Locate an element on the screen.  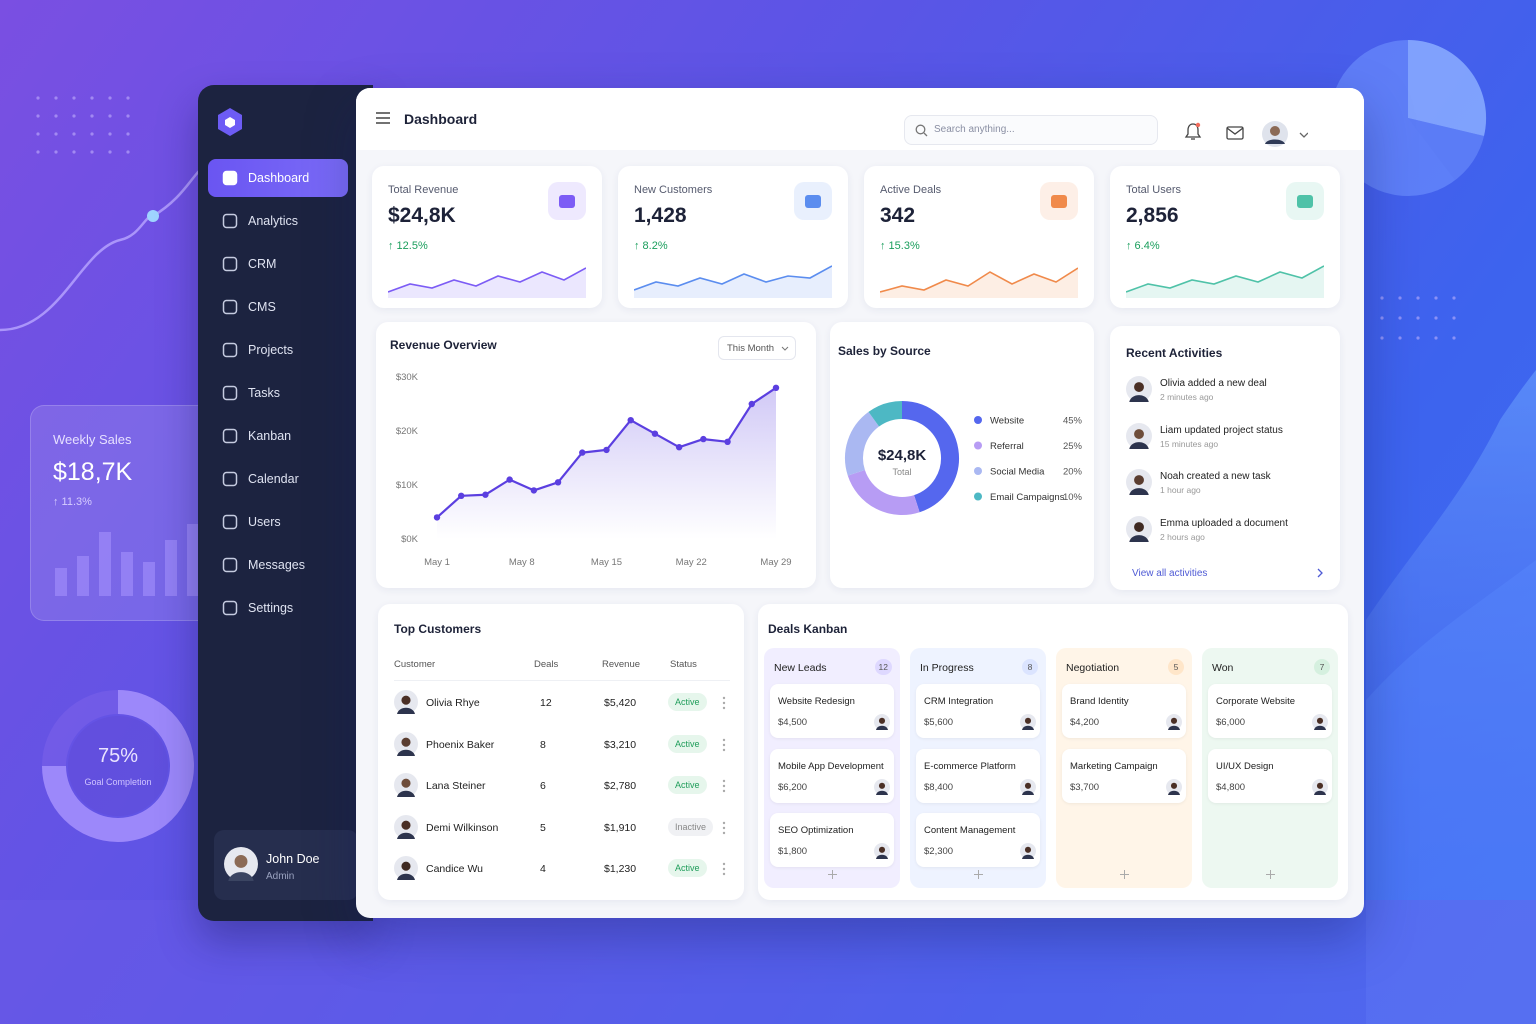
deal-card: Website Redesign $4,500 is located at coordinates (832, 711).